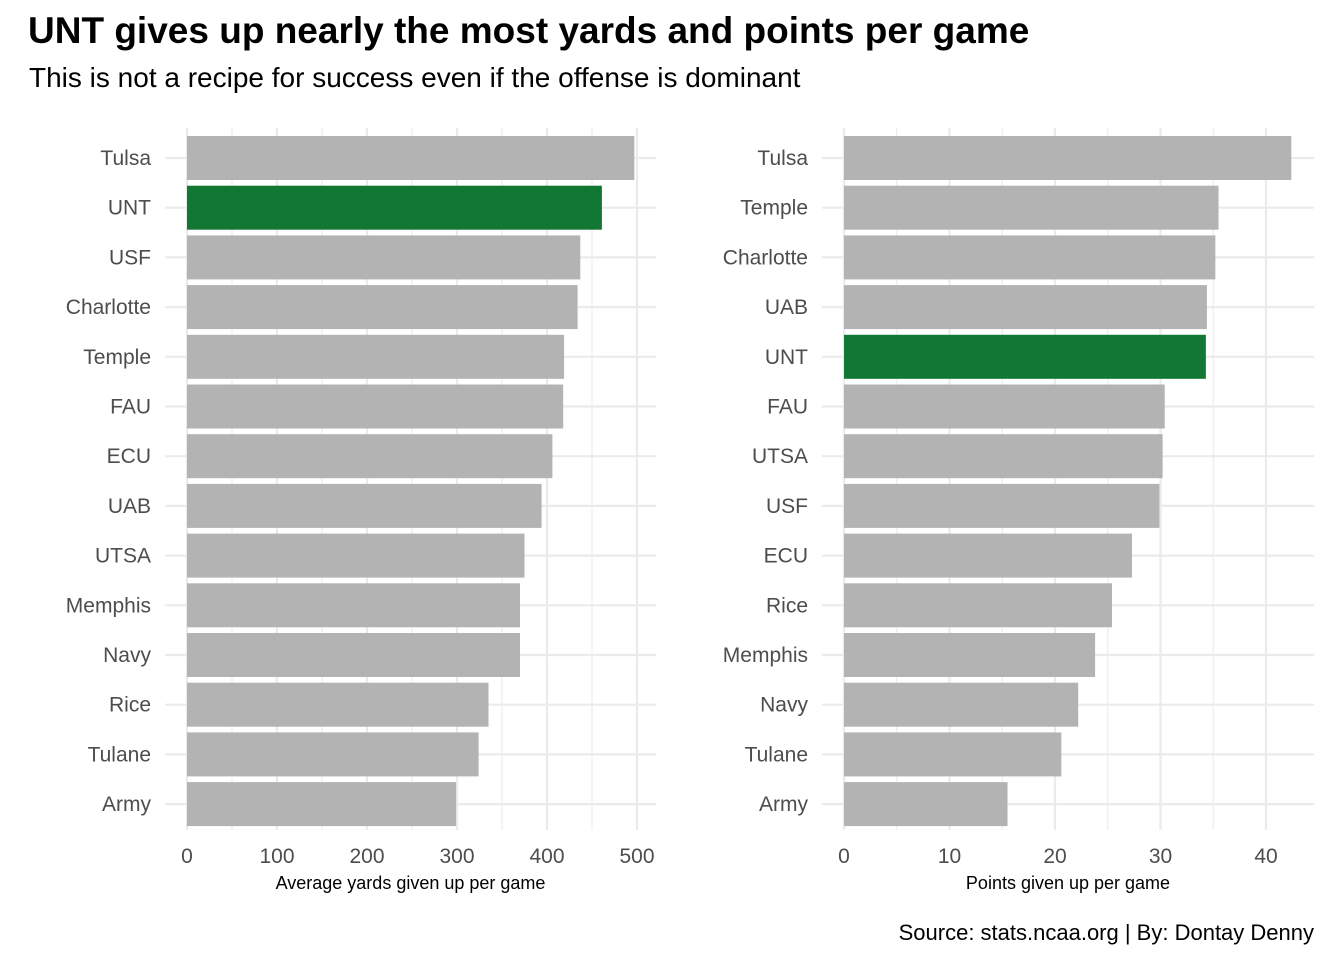  What do you see at coordinates (1265, 856) in the screenshot?
I see `x-tick-label: 40` at bounding box center [1265, 856].